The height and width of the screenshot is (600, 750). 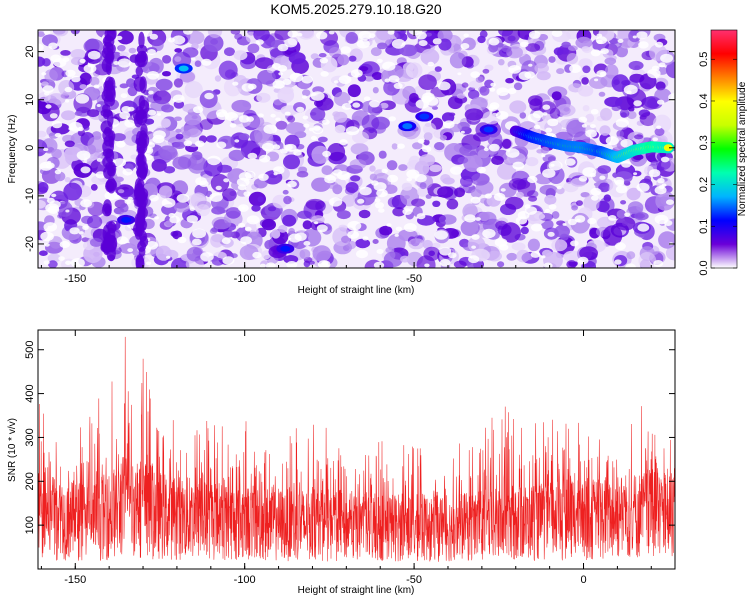 What do you see at coordinates (414, 580) in the screenshot?
I see `snr-x-tick-label: -50` at bounding box center [414, 580].